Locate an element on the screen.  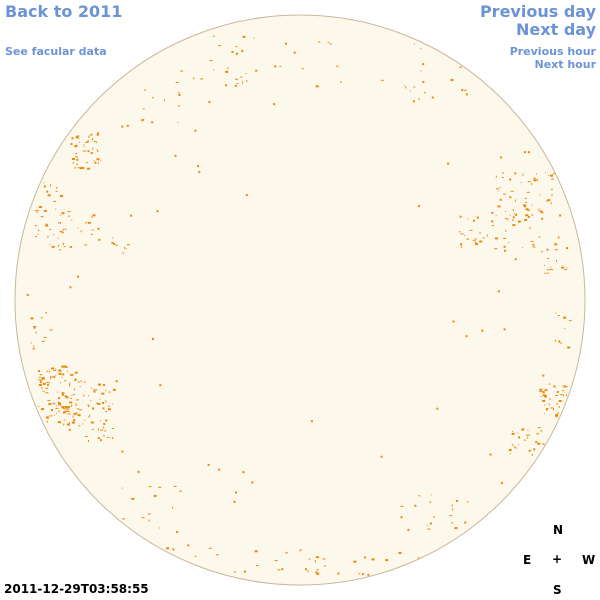
see-facular-data-link: See facular data is located at coordinates (56, 51).